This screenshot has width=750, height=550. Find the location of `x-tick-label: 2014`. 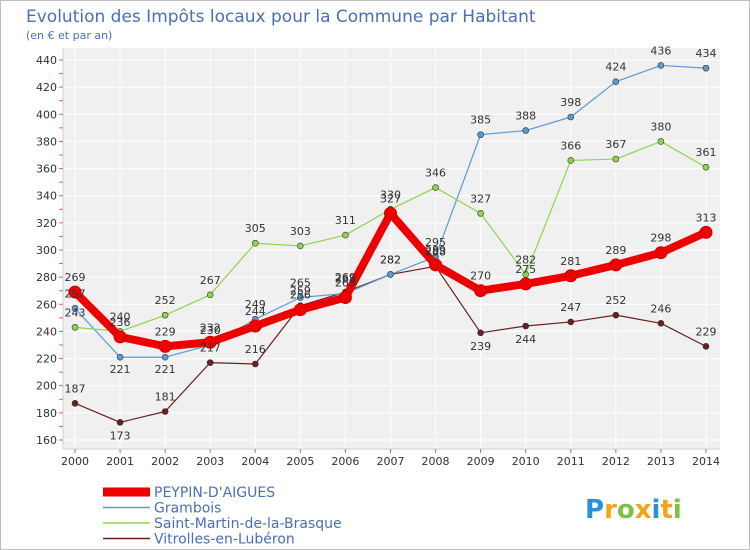

x-tick-label: 2014 is located at coordinates (706, 461).